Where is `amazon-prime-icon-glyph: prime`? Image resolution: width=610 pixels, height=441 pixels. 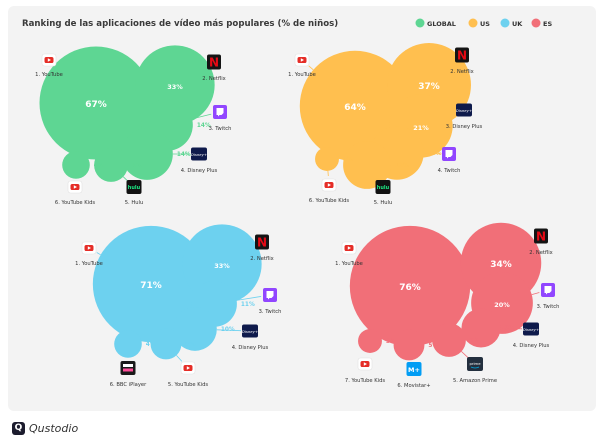
amazon-prime-icon-glyph: prime is located at coordinates (475, 363).